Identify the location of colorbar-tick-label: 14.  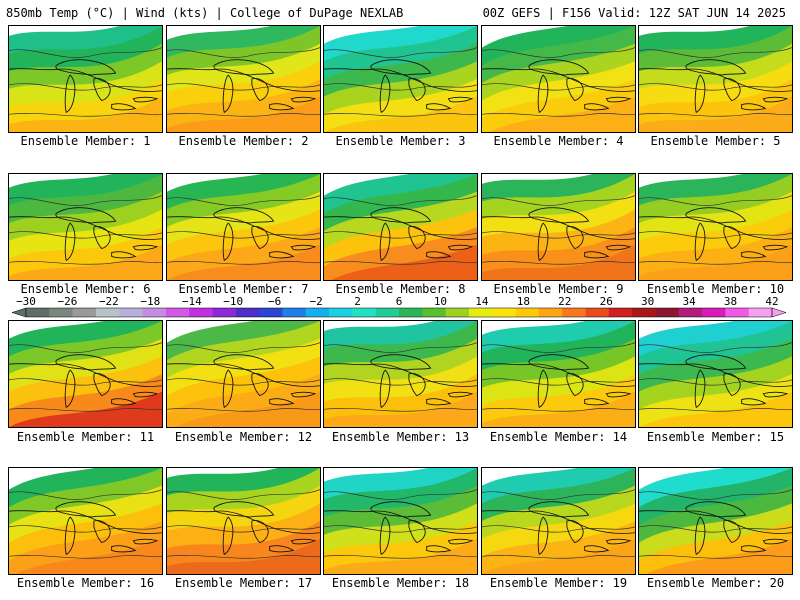
(482, 301).